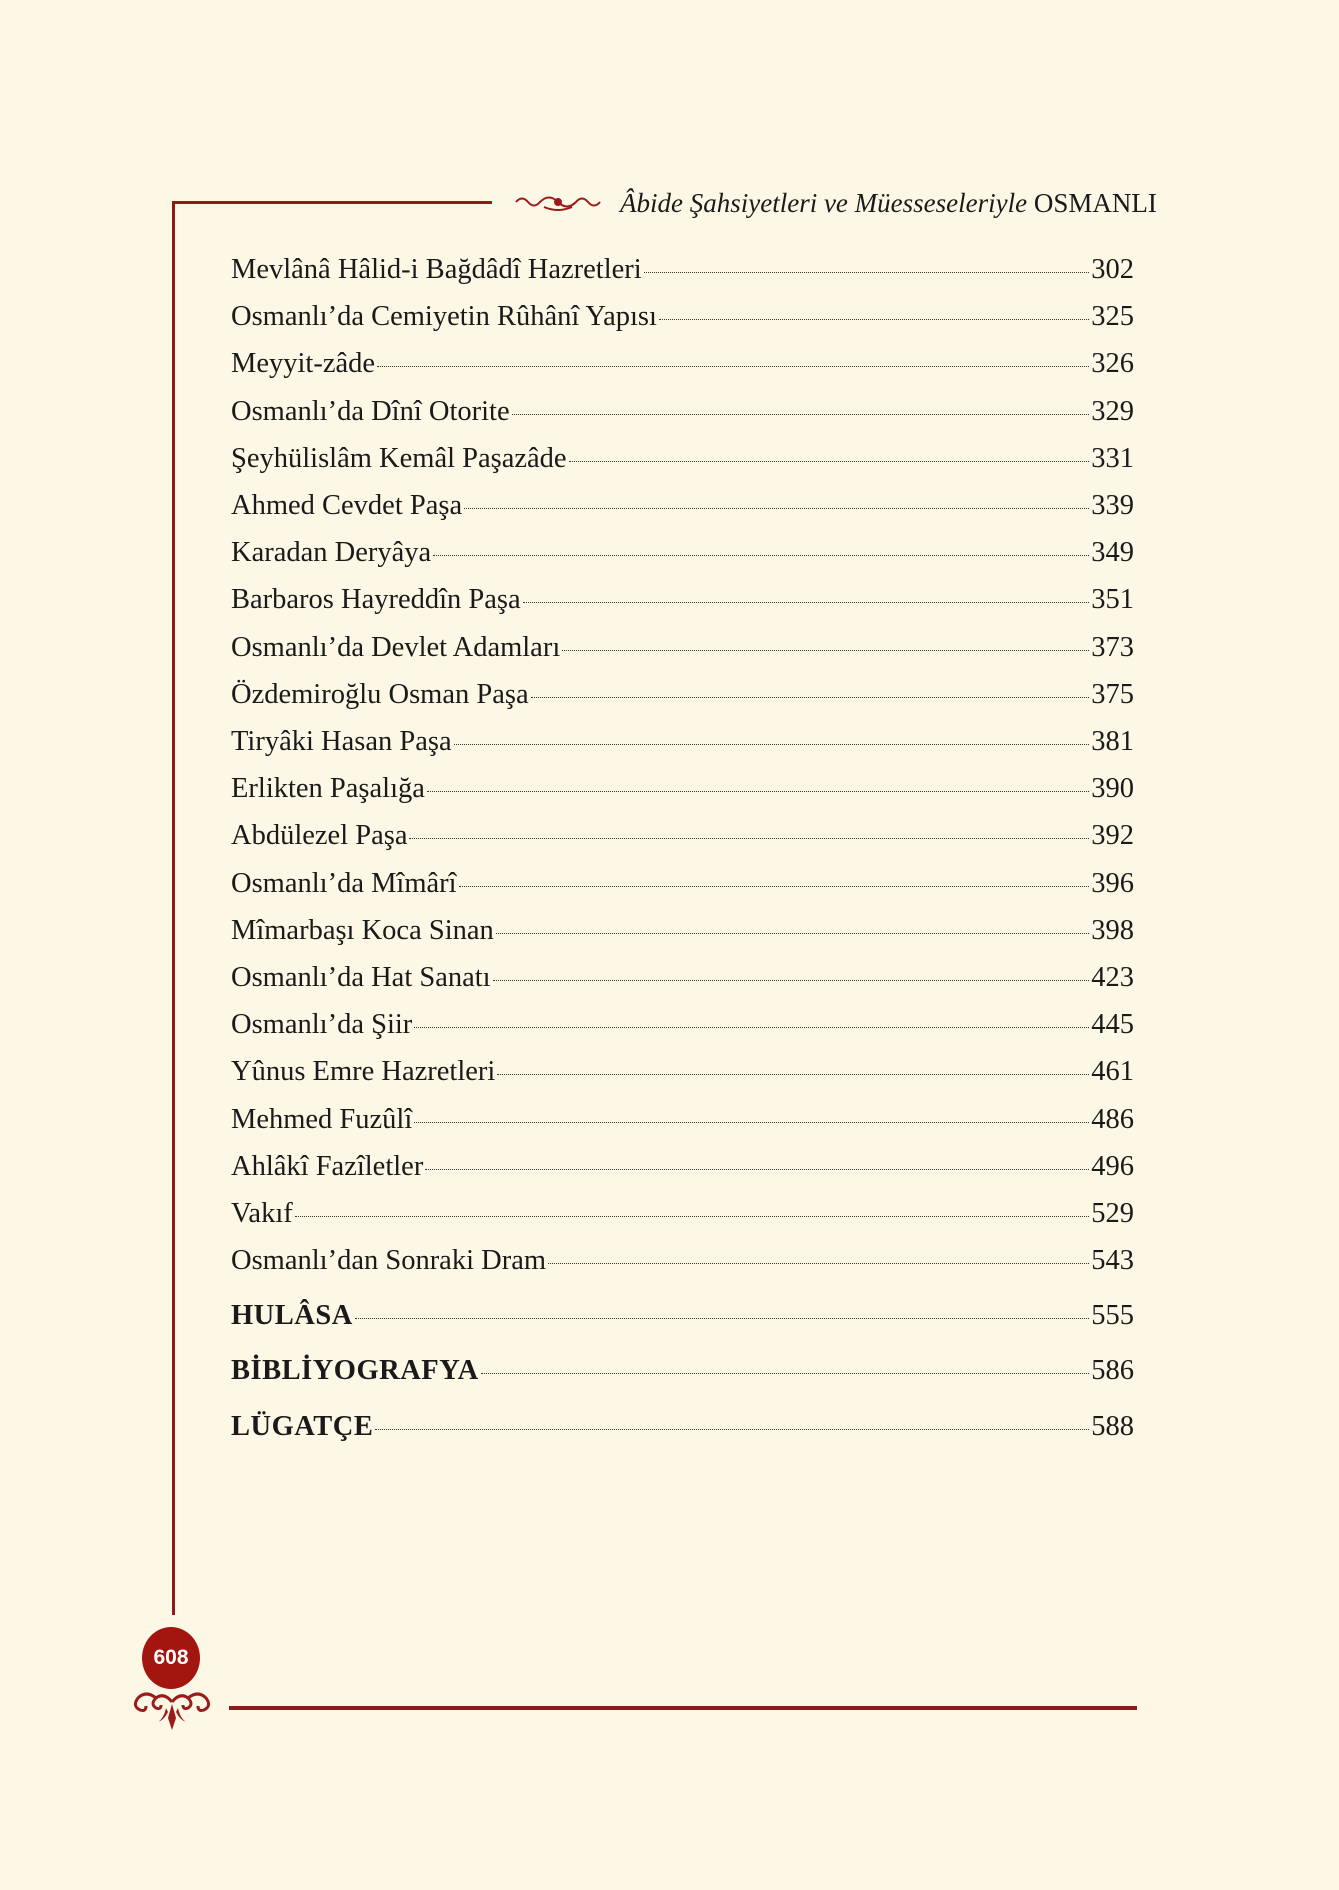 The height and width of the screenshot is (1890, 1339). I want to click on toc-entry-page: 461, so click(1112, 1072).